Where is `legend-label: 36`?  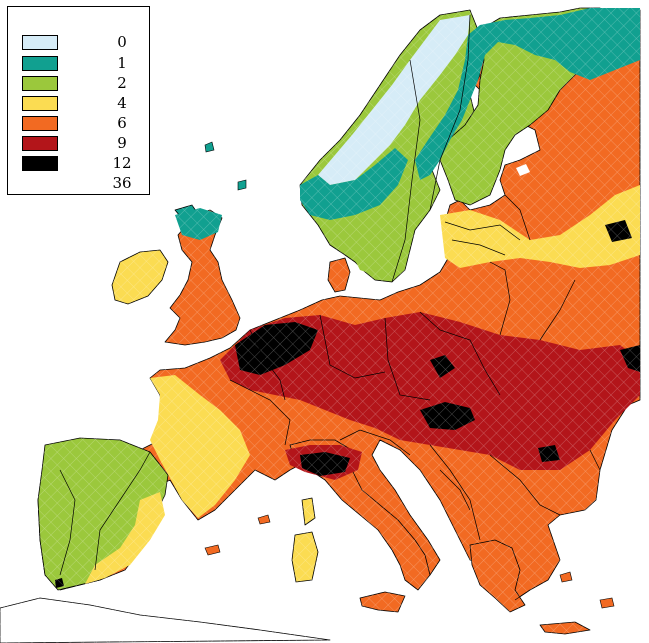 legend-label: 36 is located at coordinates (122, 183).